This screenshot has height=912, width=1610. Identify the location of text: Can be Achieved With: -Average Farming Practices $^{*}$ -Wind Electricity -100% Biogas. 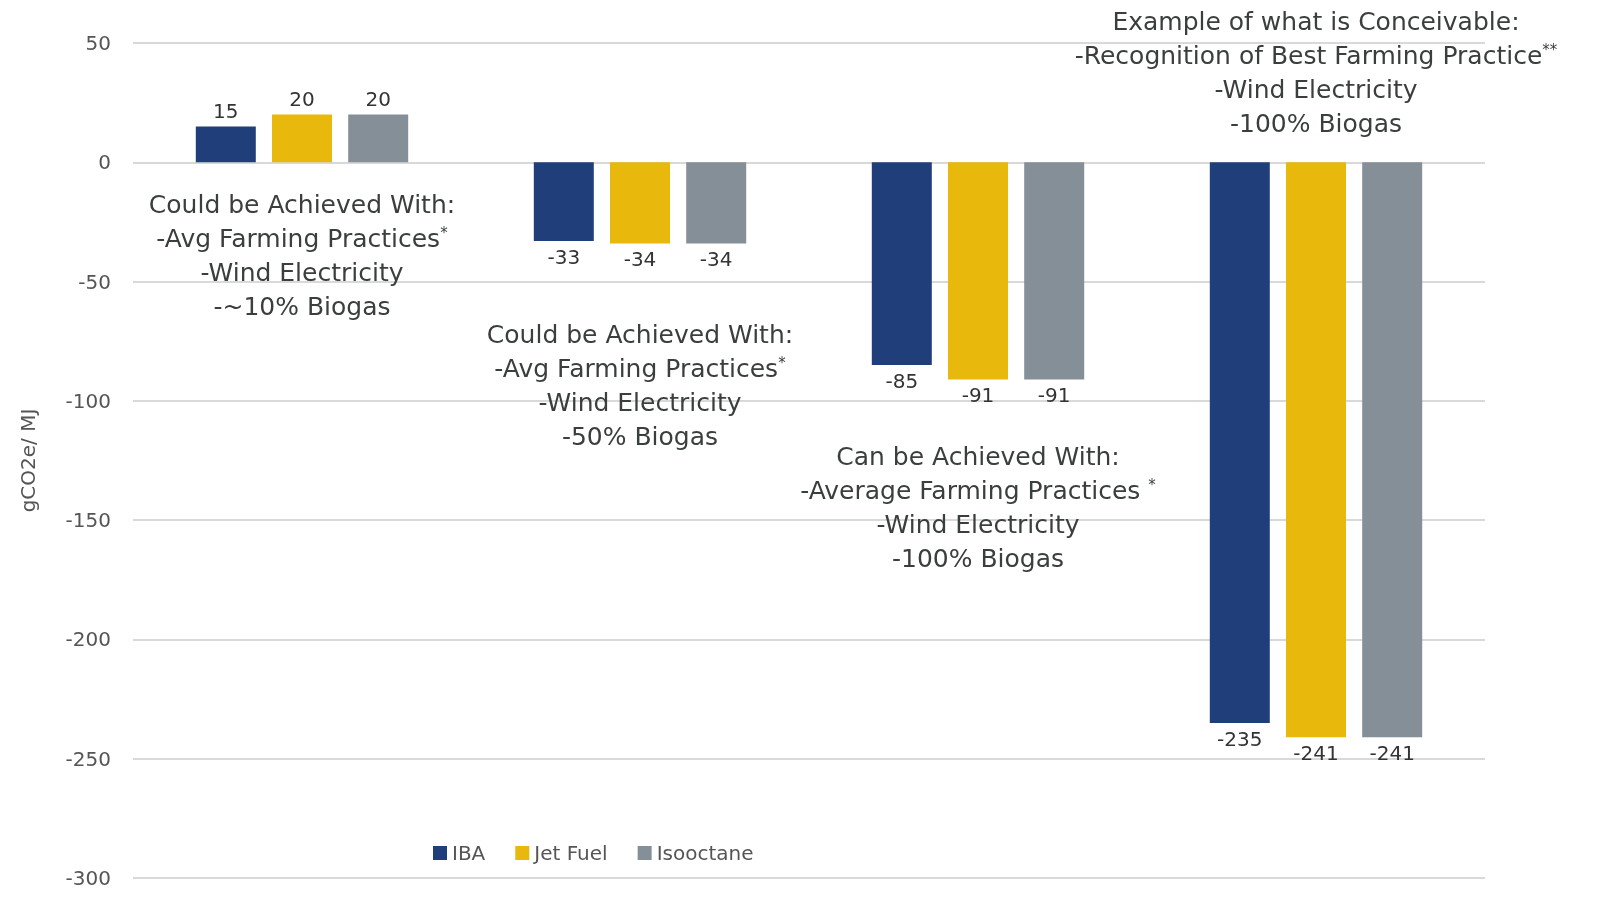
(978, 507).